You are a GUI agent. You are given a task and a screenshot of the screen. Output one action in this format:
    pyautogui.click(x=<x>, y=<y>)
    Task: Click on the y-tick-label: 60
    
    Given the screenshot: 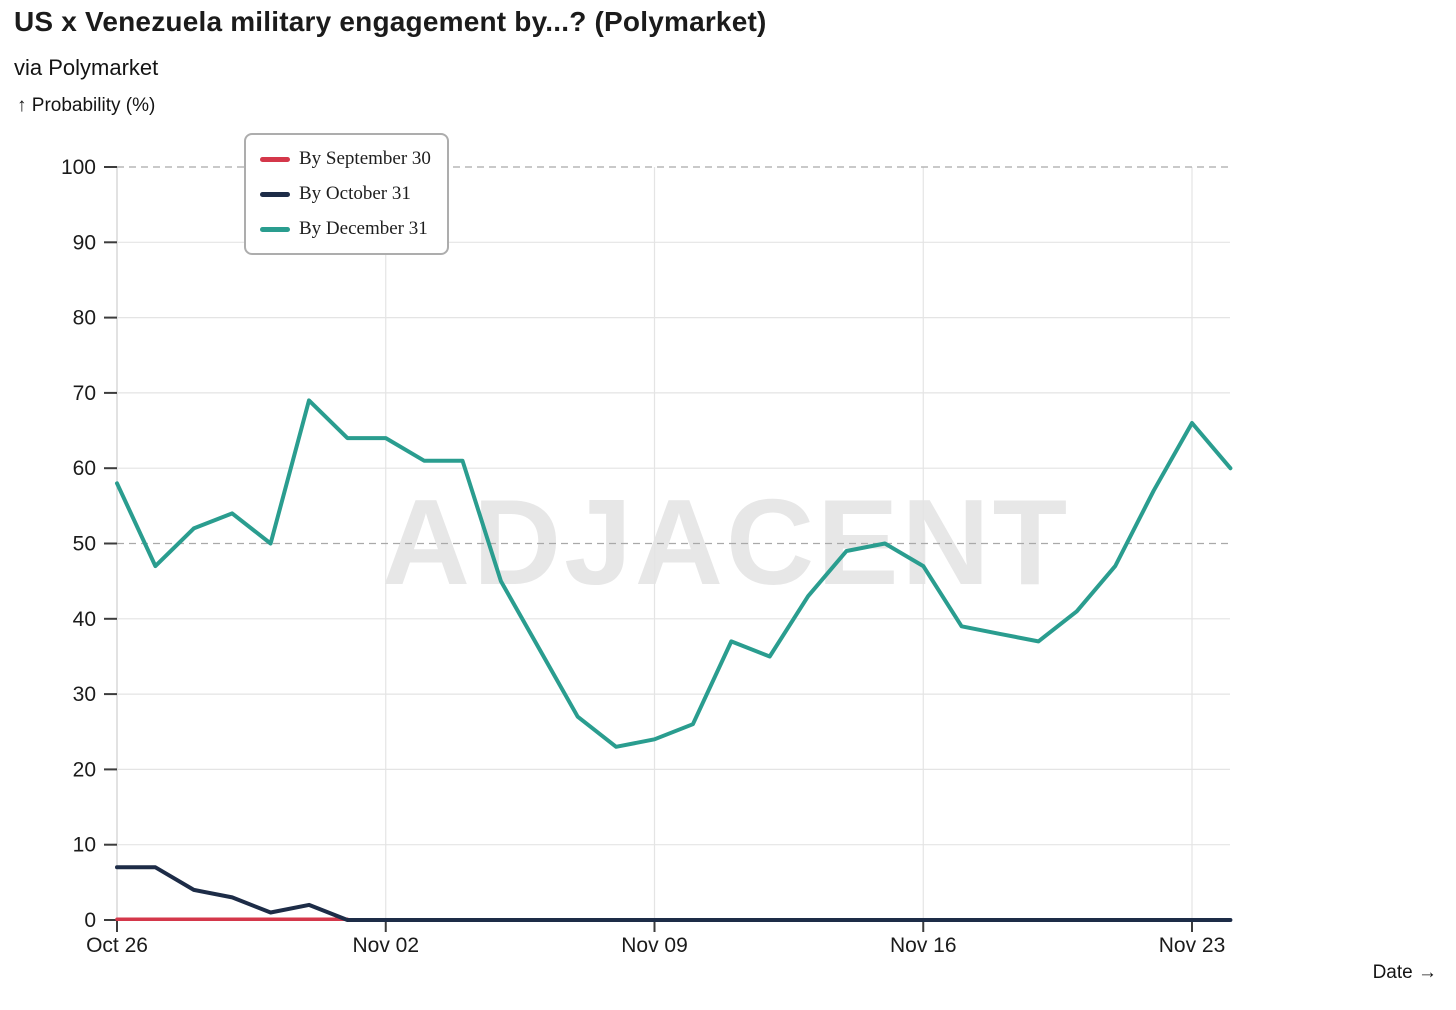 What is the action you would take?
    pyautogui.click(x=84, y=468)
    